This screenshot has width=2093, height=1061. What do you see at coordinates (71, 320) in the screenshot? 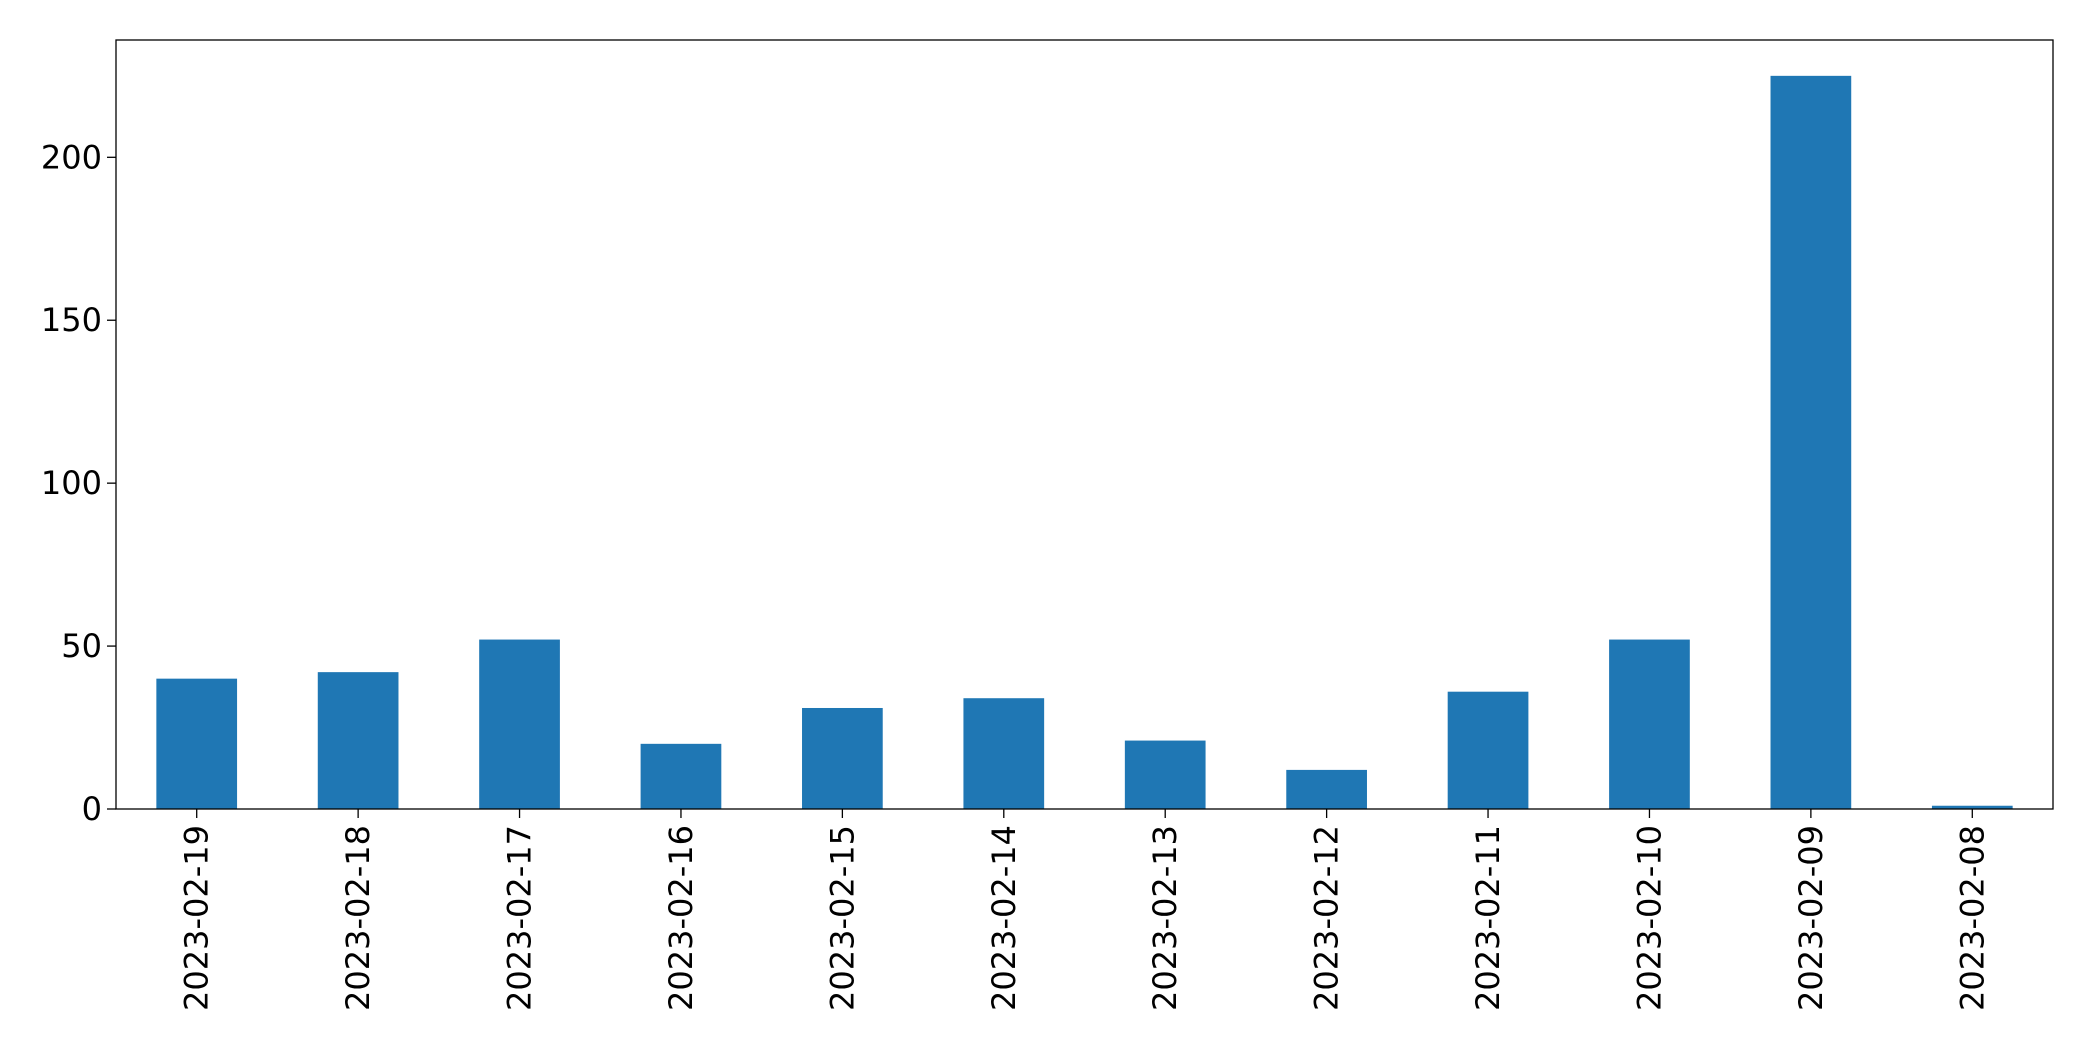
I see `y-tick-label: 150` at bounding box center [71, 320].